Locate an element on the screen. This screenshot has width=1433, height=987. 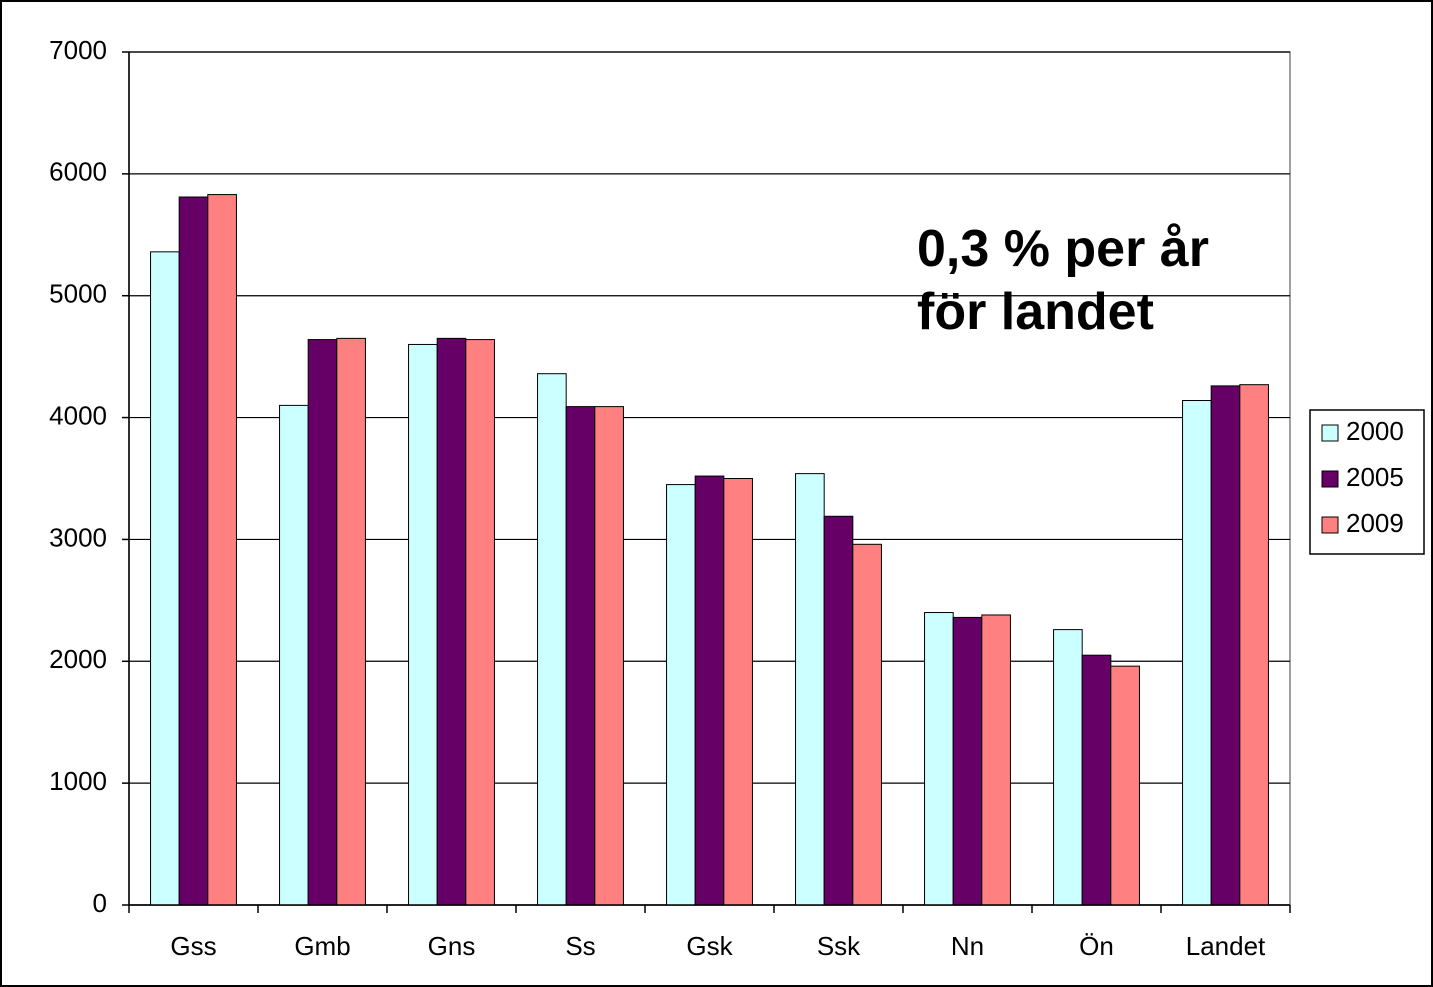
legend-label: 2005 is located at coordinates (1375, 477).